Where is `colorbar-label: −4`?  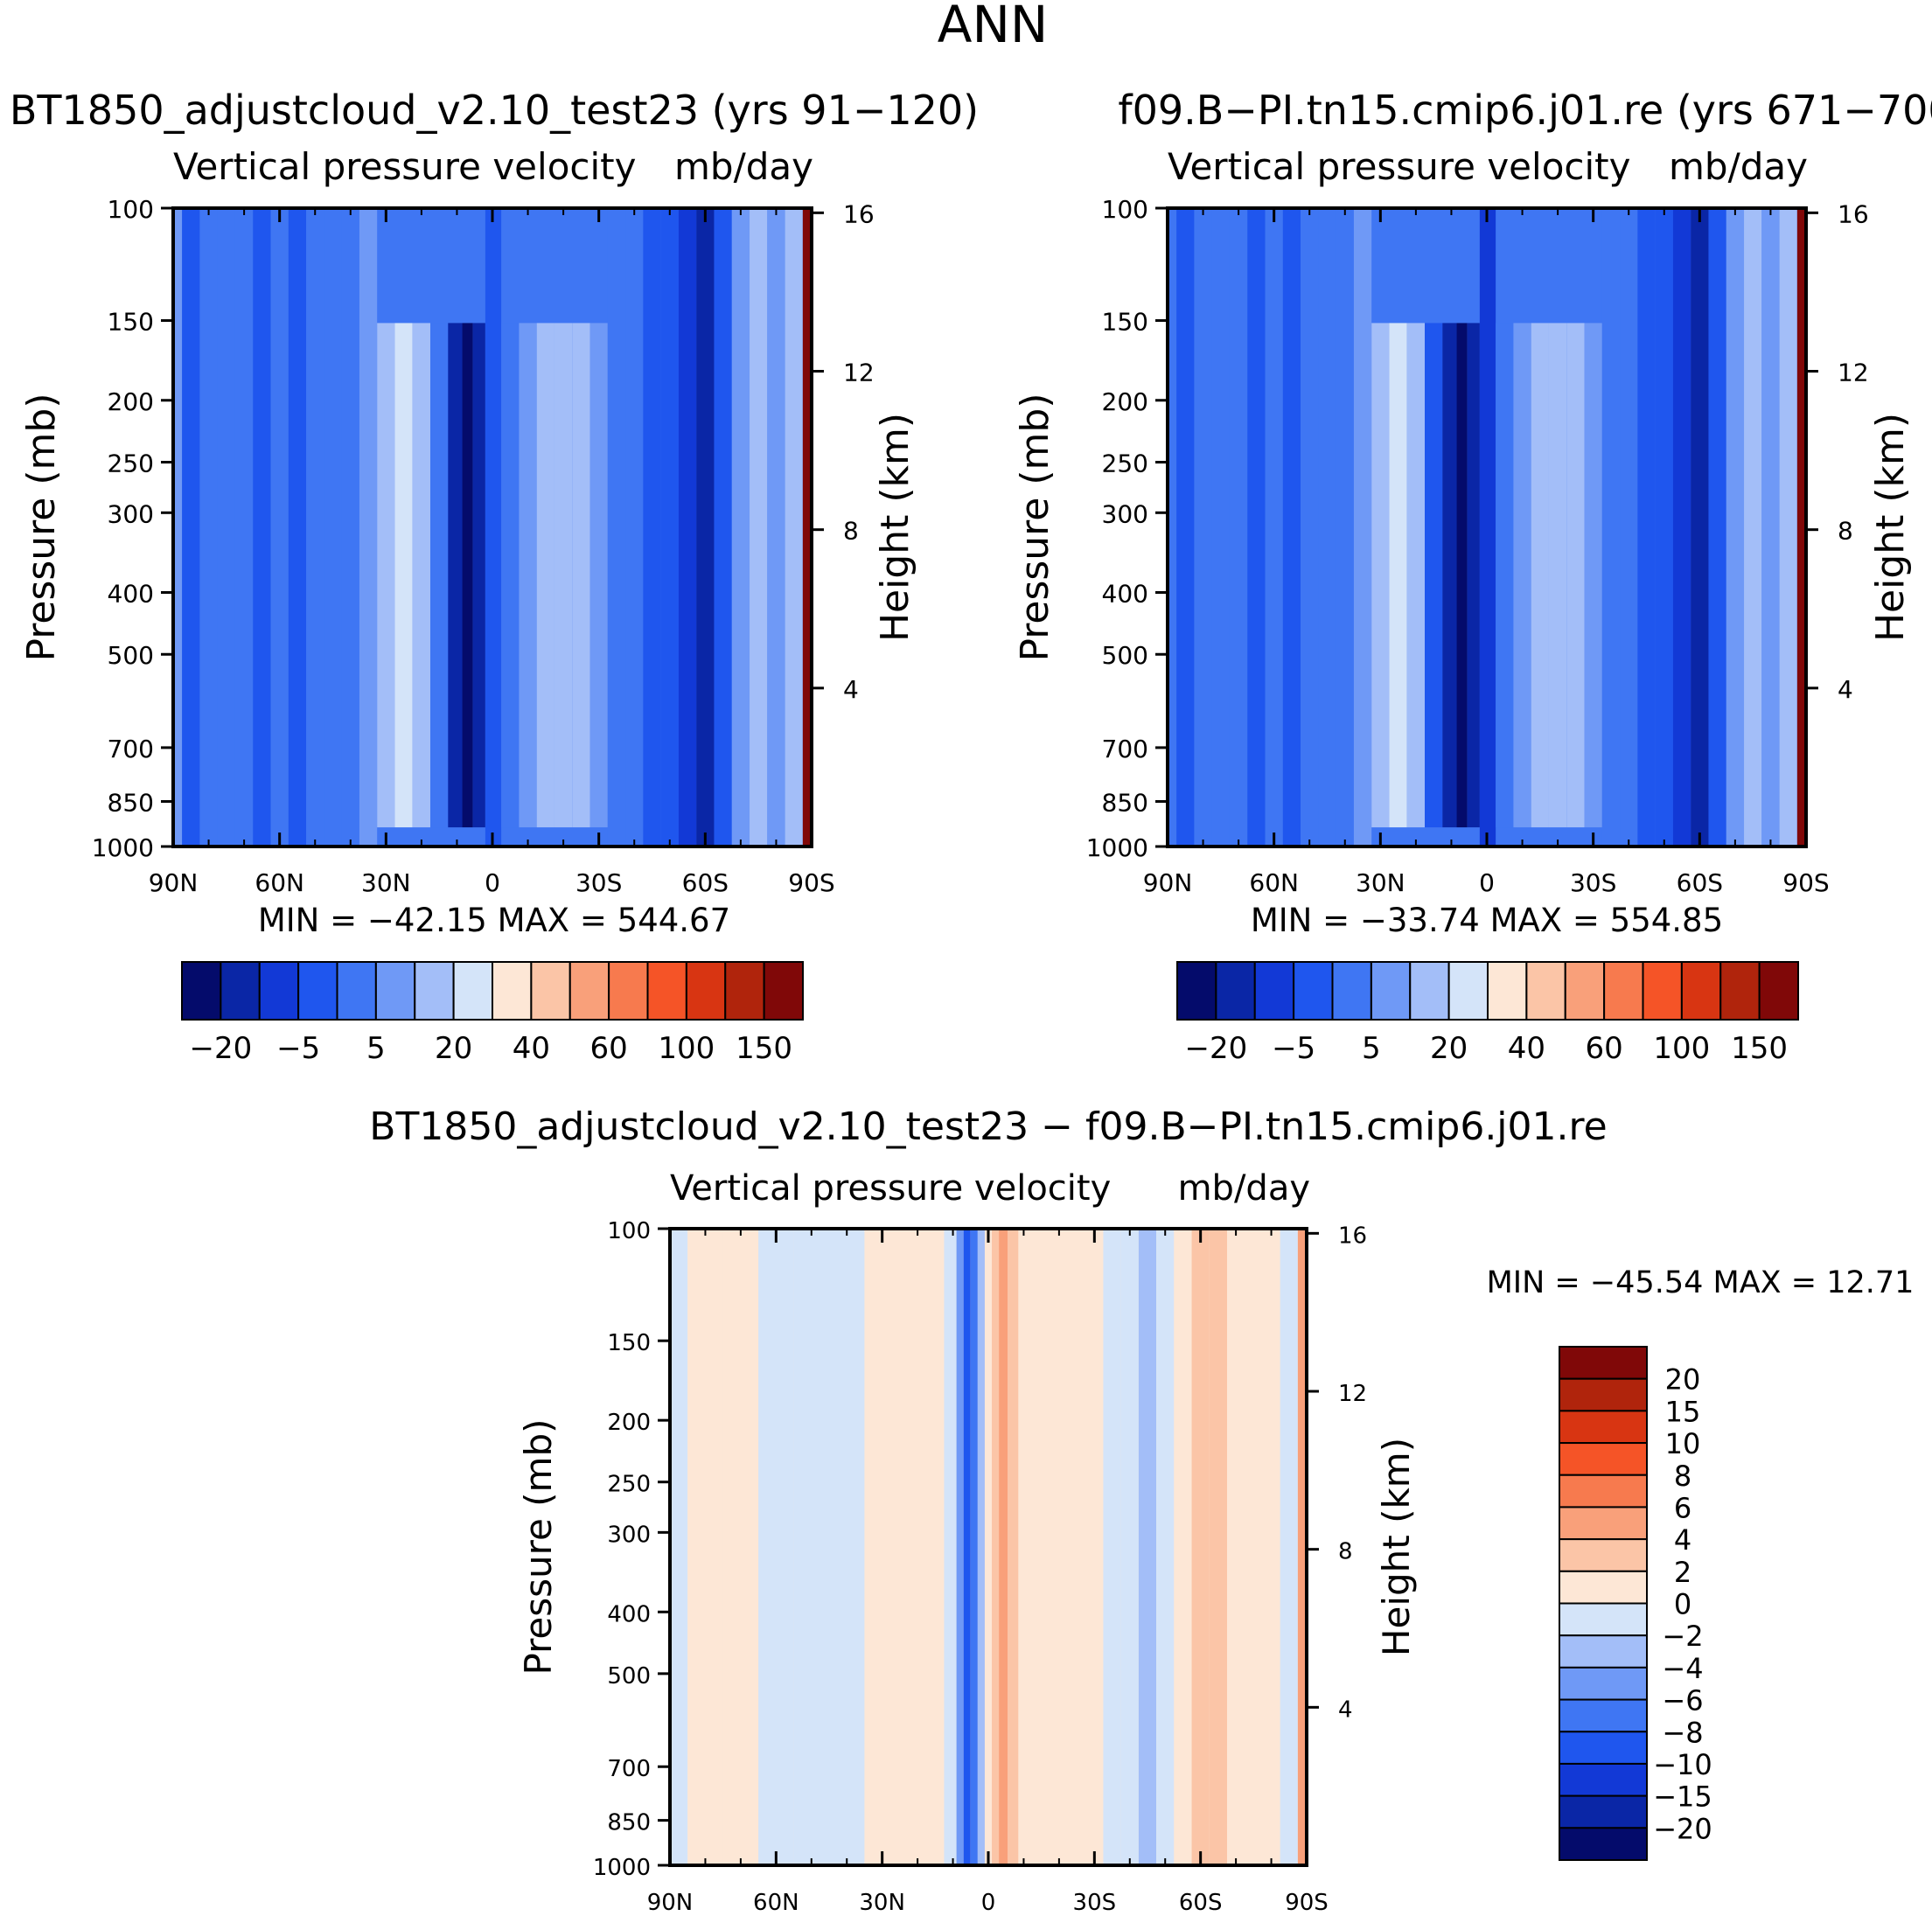
colorbar-label: −4 is located at coordinates (1682, 1668).